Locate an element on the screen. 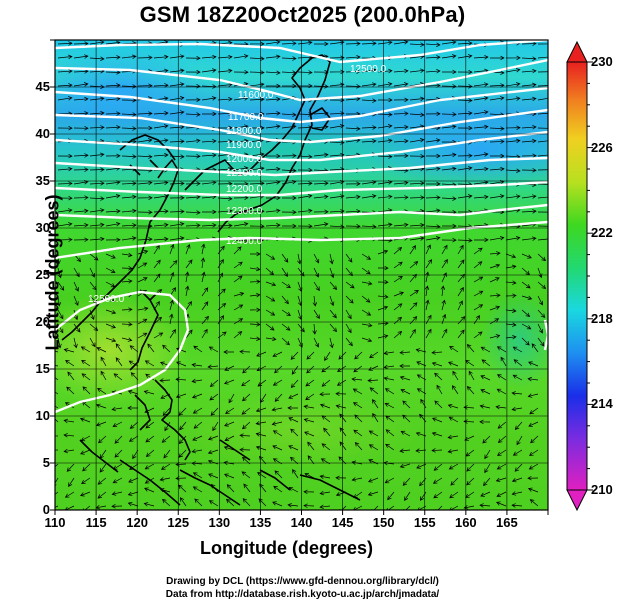 The image size is (619, 605). x-tick-label: 110 is located at coordinates (55, 522).